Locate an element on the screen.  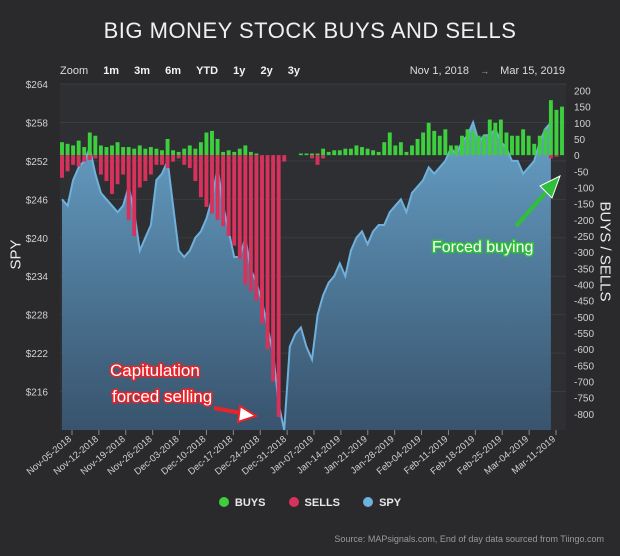
legend: BUYS SELLS SPY is located at coordinates (310, 503).